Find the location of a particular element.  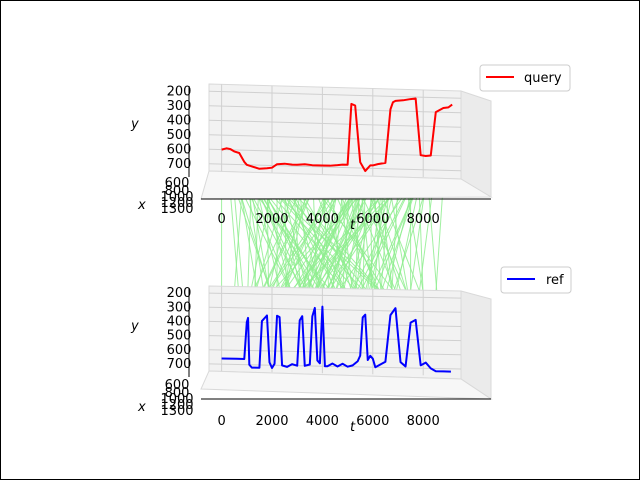

bottom-y-tick-label: 200 is located at coordinates (179, 293).